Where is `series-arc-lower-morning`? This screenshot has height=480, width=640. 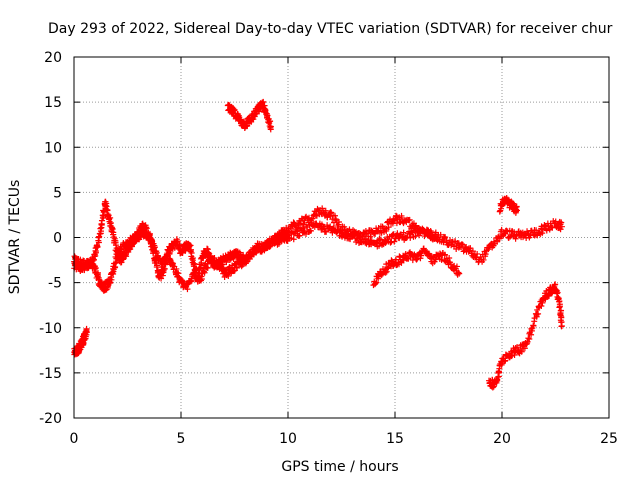 series-arc-lower-morning is located at coordinates (160, 260).